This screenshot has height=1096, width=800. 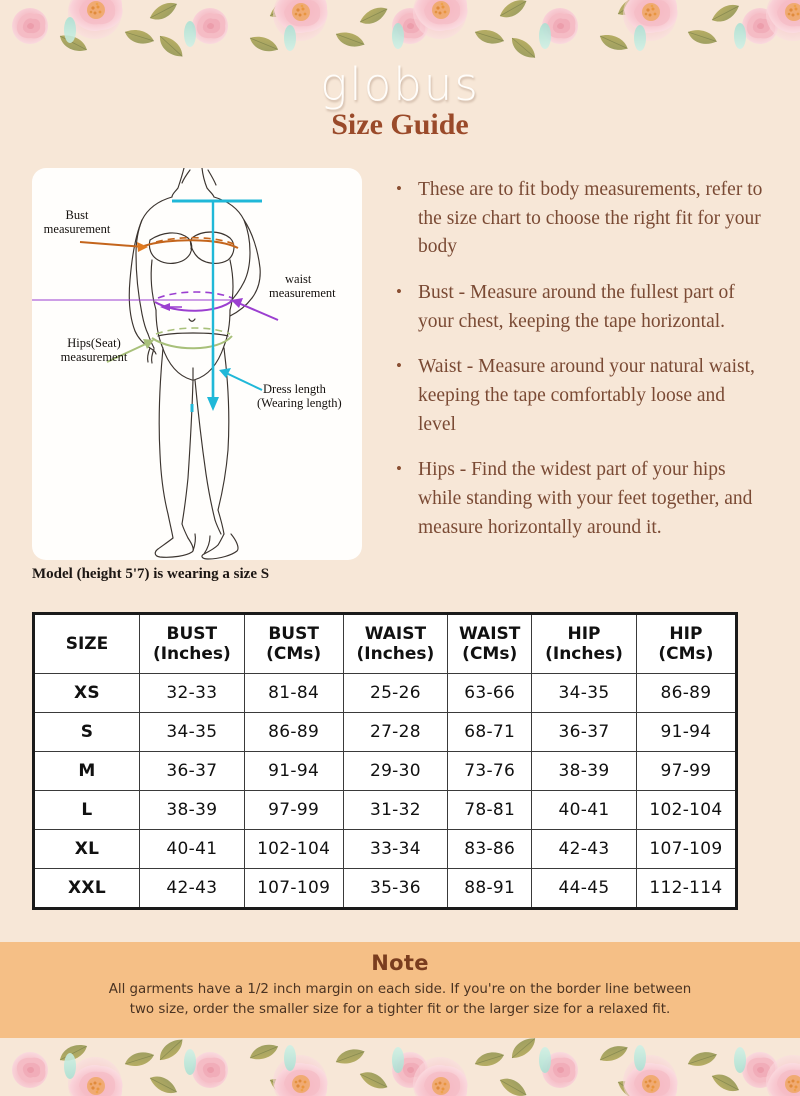 I want to click on cell-size: XL, so click(x=86, y=849).